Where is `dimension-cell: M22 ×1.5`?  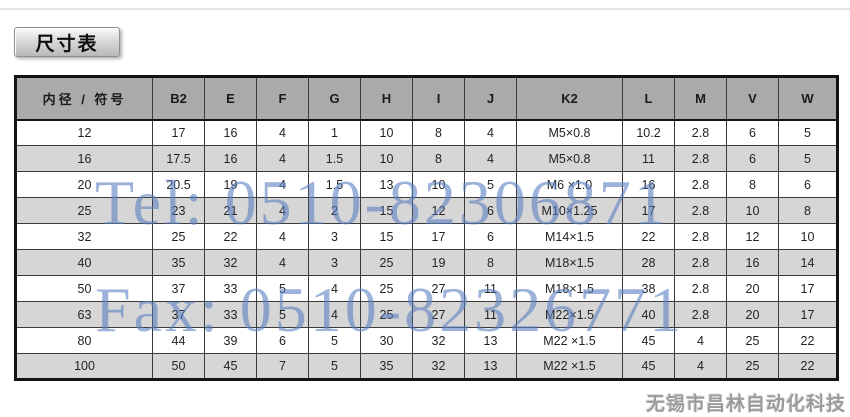 dimension-cell: M22 ×1.5 is located at coordinates (569, 340).